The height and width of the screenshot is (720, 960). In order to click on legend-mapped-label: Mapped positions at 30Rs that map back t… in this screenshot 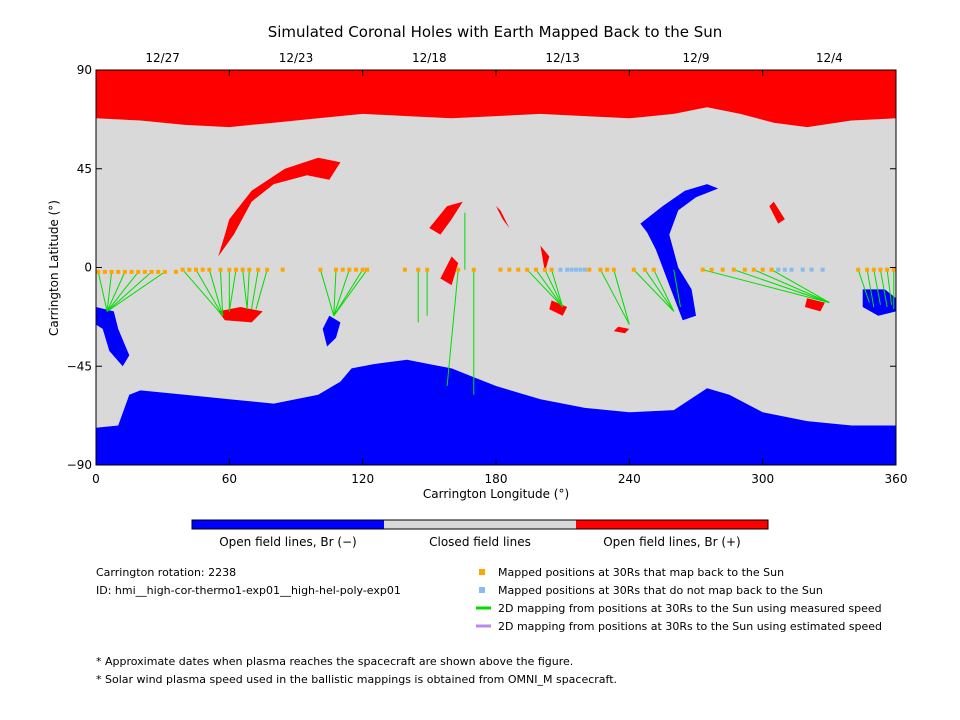, I will do `click(641, 572)`.